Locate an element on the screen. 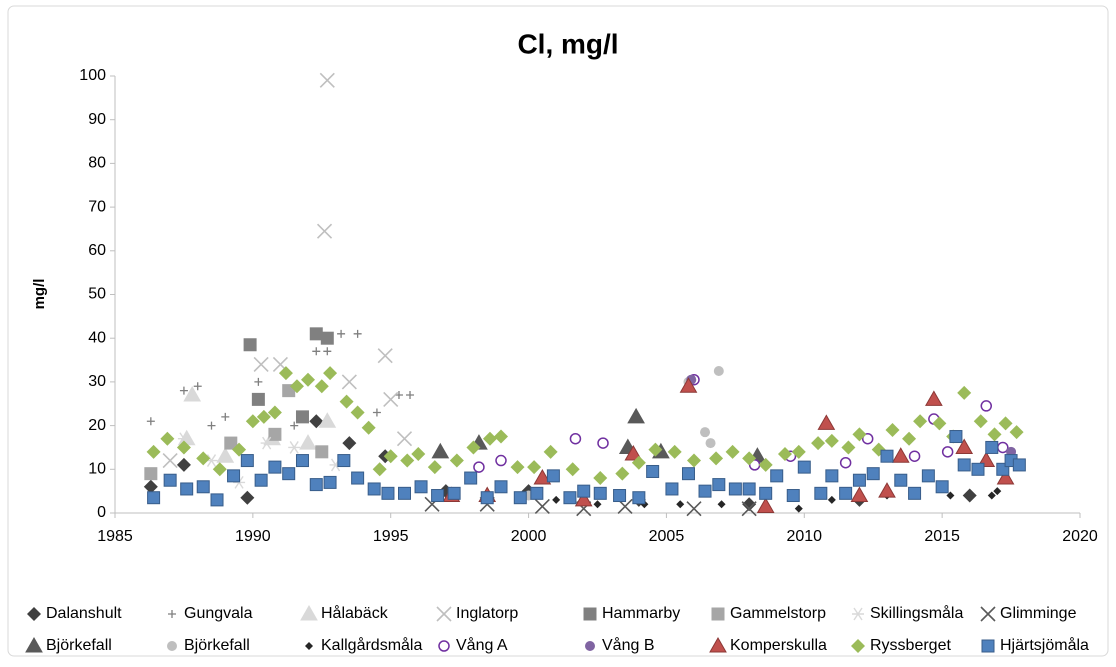  y-tick-label: 20 is located at coordinates (97, 425).